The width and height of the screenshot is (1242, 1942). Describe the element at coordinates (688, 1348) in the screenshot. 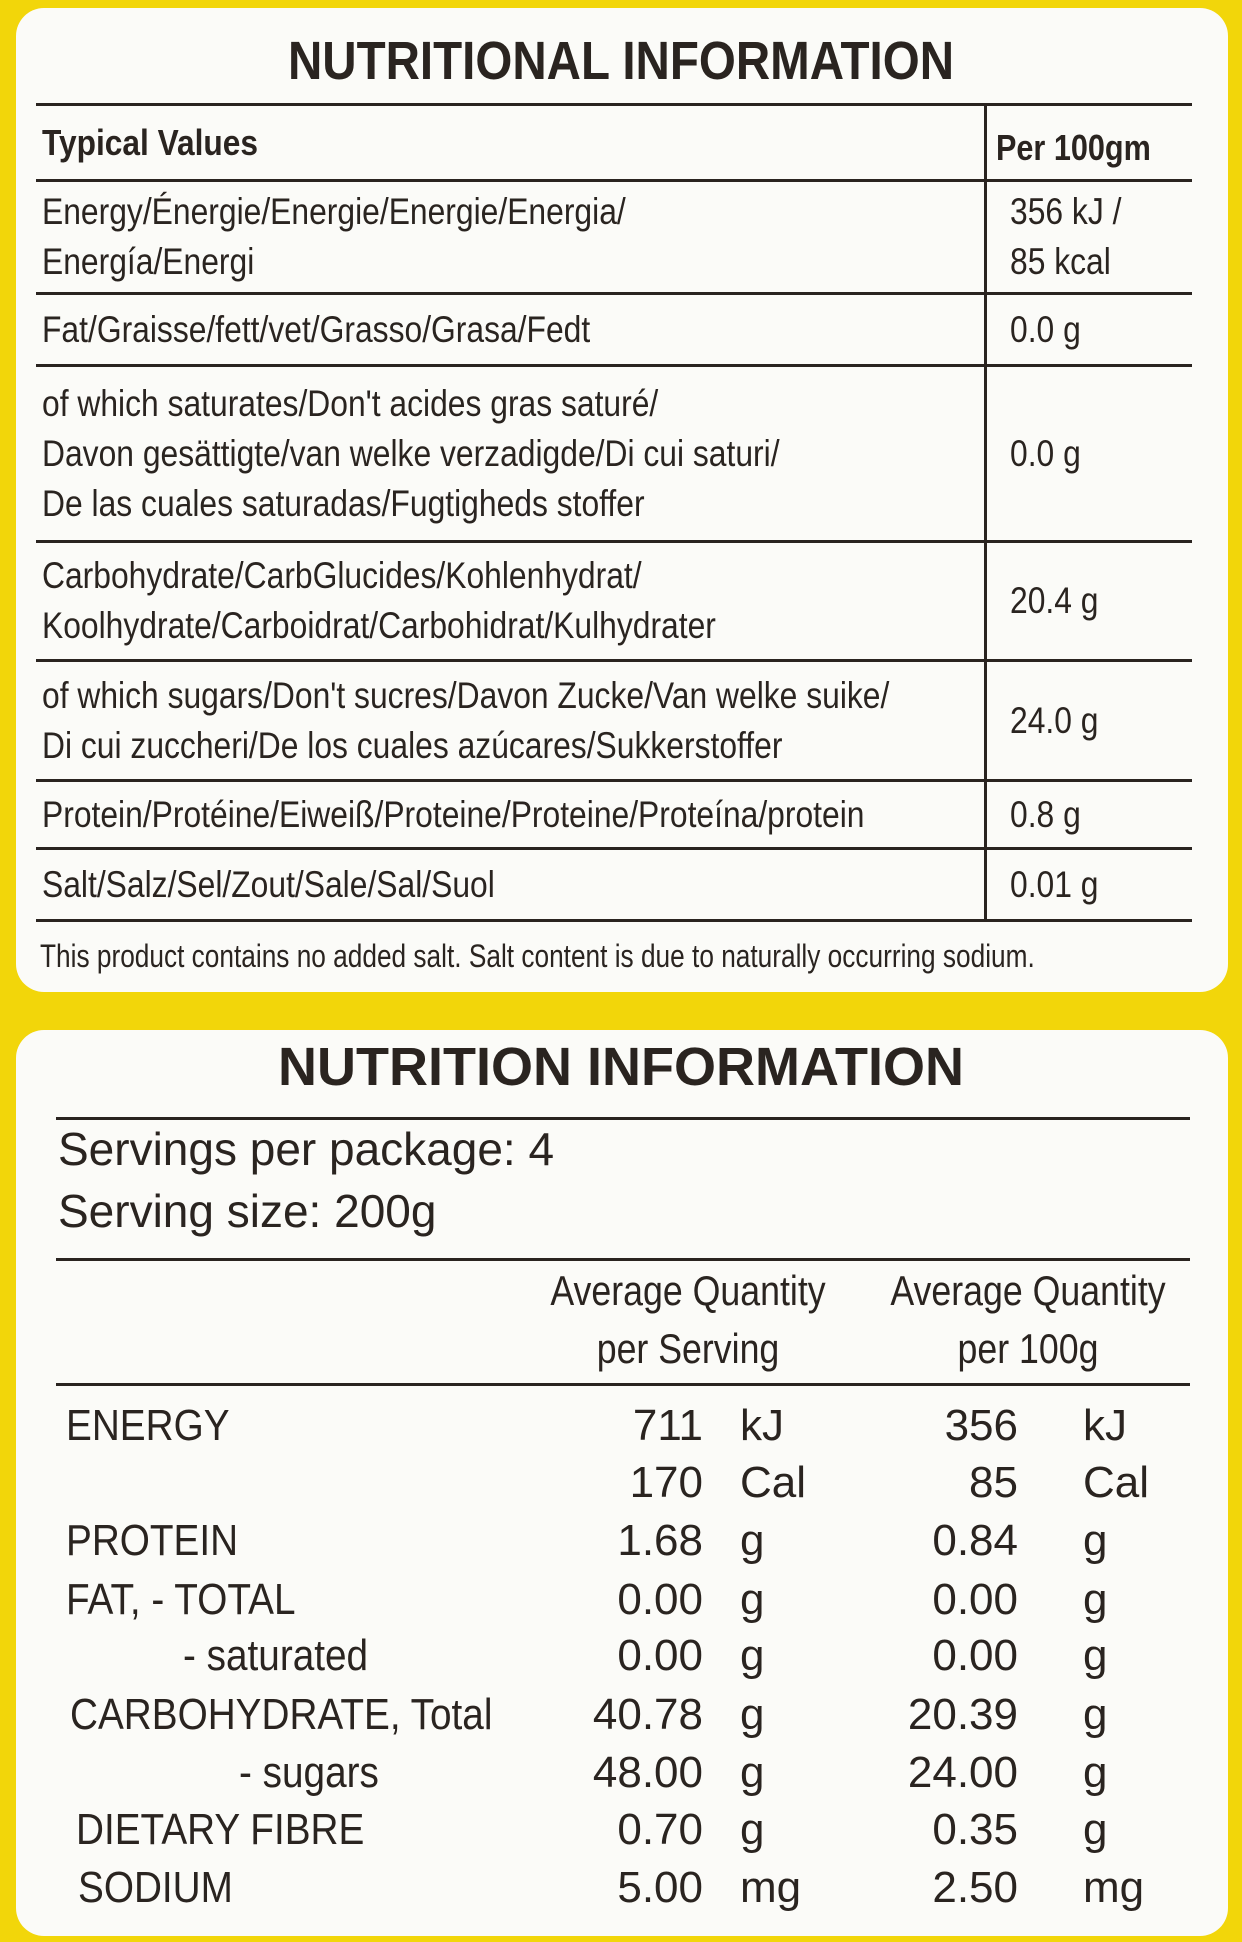

I see `column-header: per Serving` at that location.